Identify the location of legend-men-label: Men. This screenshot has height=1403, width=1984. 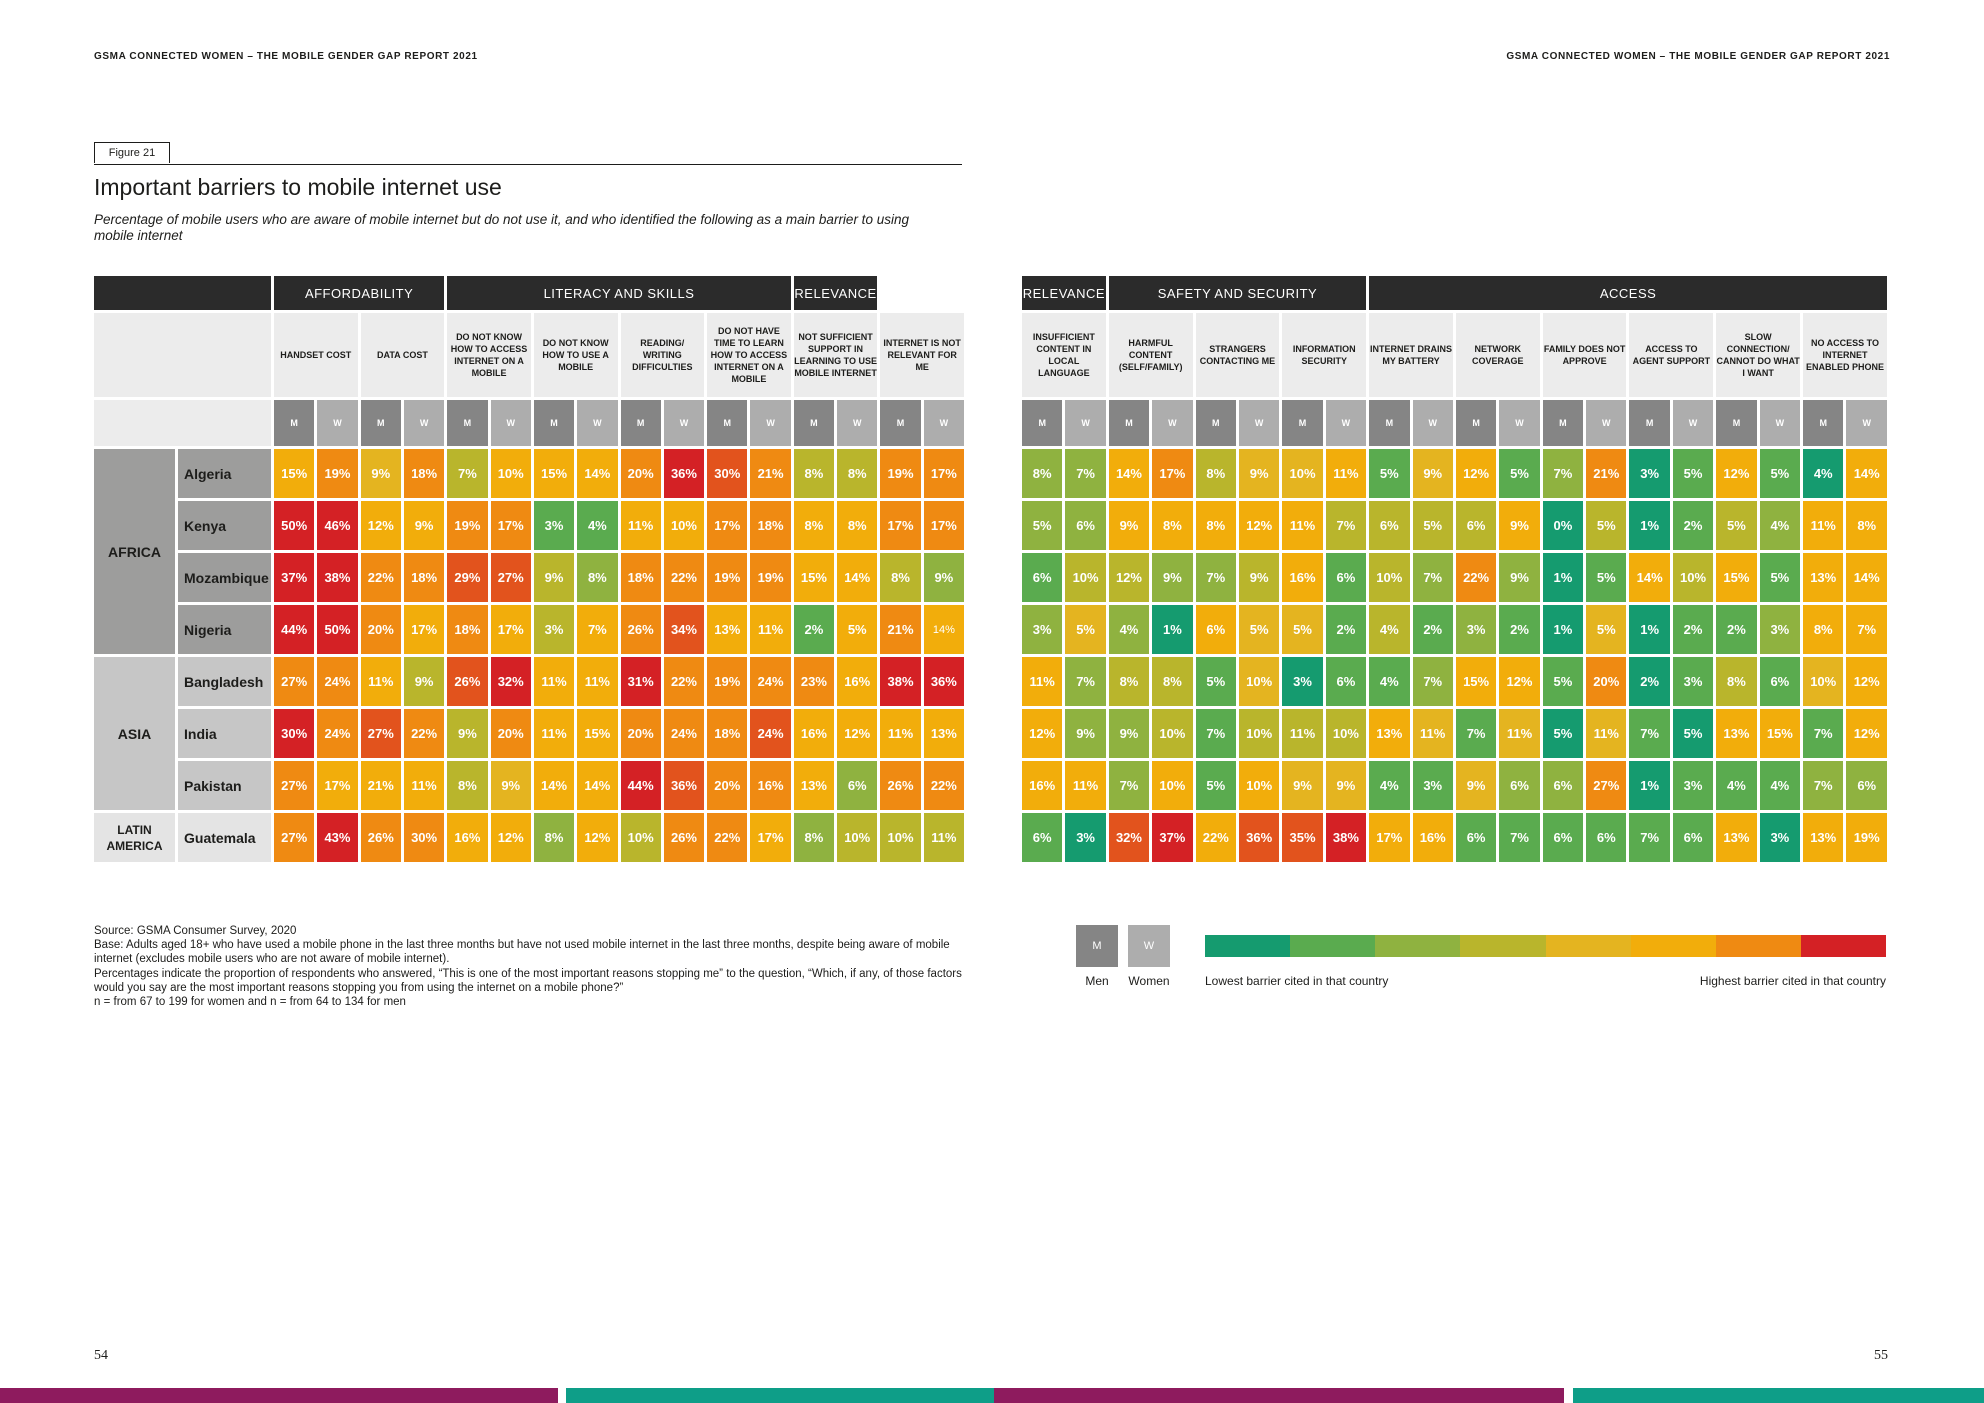
(1097, 981).